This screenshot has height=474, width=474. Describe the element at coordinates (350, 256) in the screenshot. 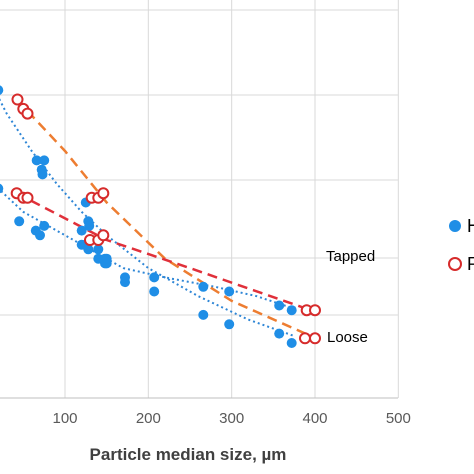

I see `annotation-tapped: Tapped` at that location.